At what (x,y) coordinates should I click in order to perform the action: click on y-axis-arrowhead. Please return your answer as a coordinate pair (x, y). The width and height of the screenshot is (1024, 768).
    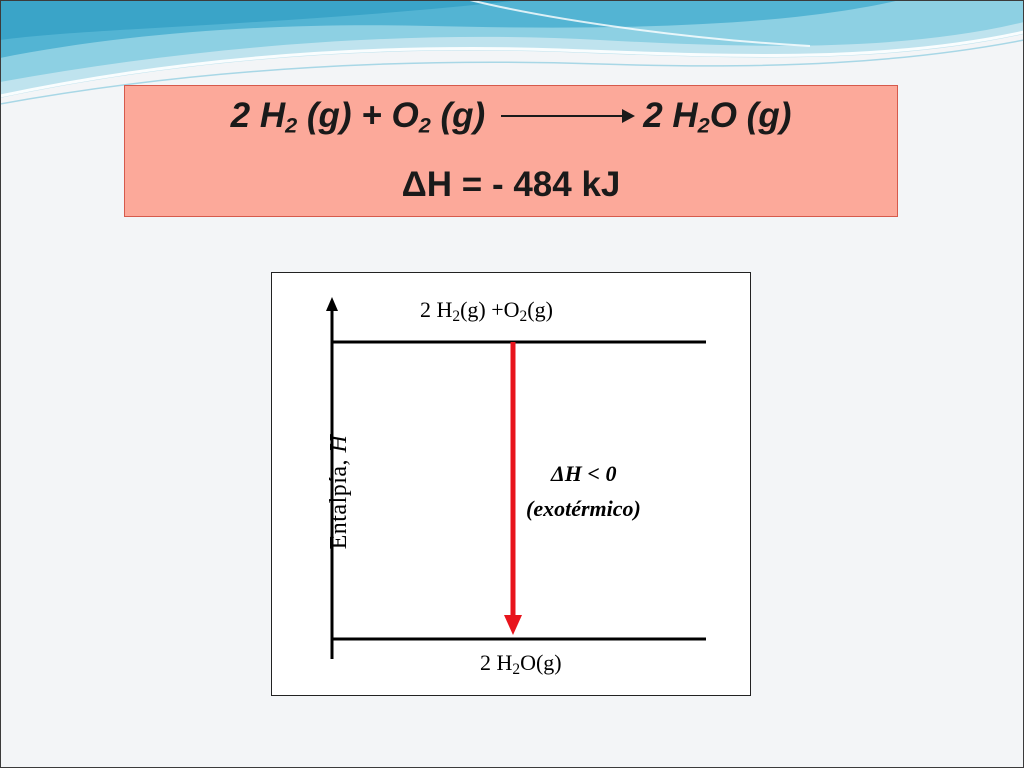
    Looking at the image, I should click on (332, 304).